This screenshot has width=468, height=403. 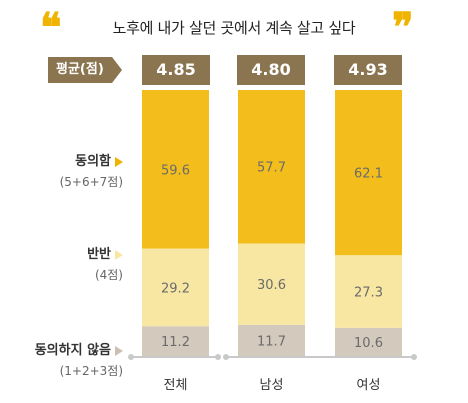 I want to click on legend-disagree-label: 동의하지 않음, so click(x=72, y=350).